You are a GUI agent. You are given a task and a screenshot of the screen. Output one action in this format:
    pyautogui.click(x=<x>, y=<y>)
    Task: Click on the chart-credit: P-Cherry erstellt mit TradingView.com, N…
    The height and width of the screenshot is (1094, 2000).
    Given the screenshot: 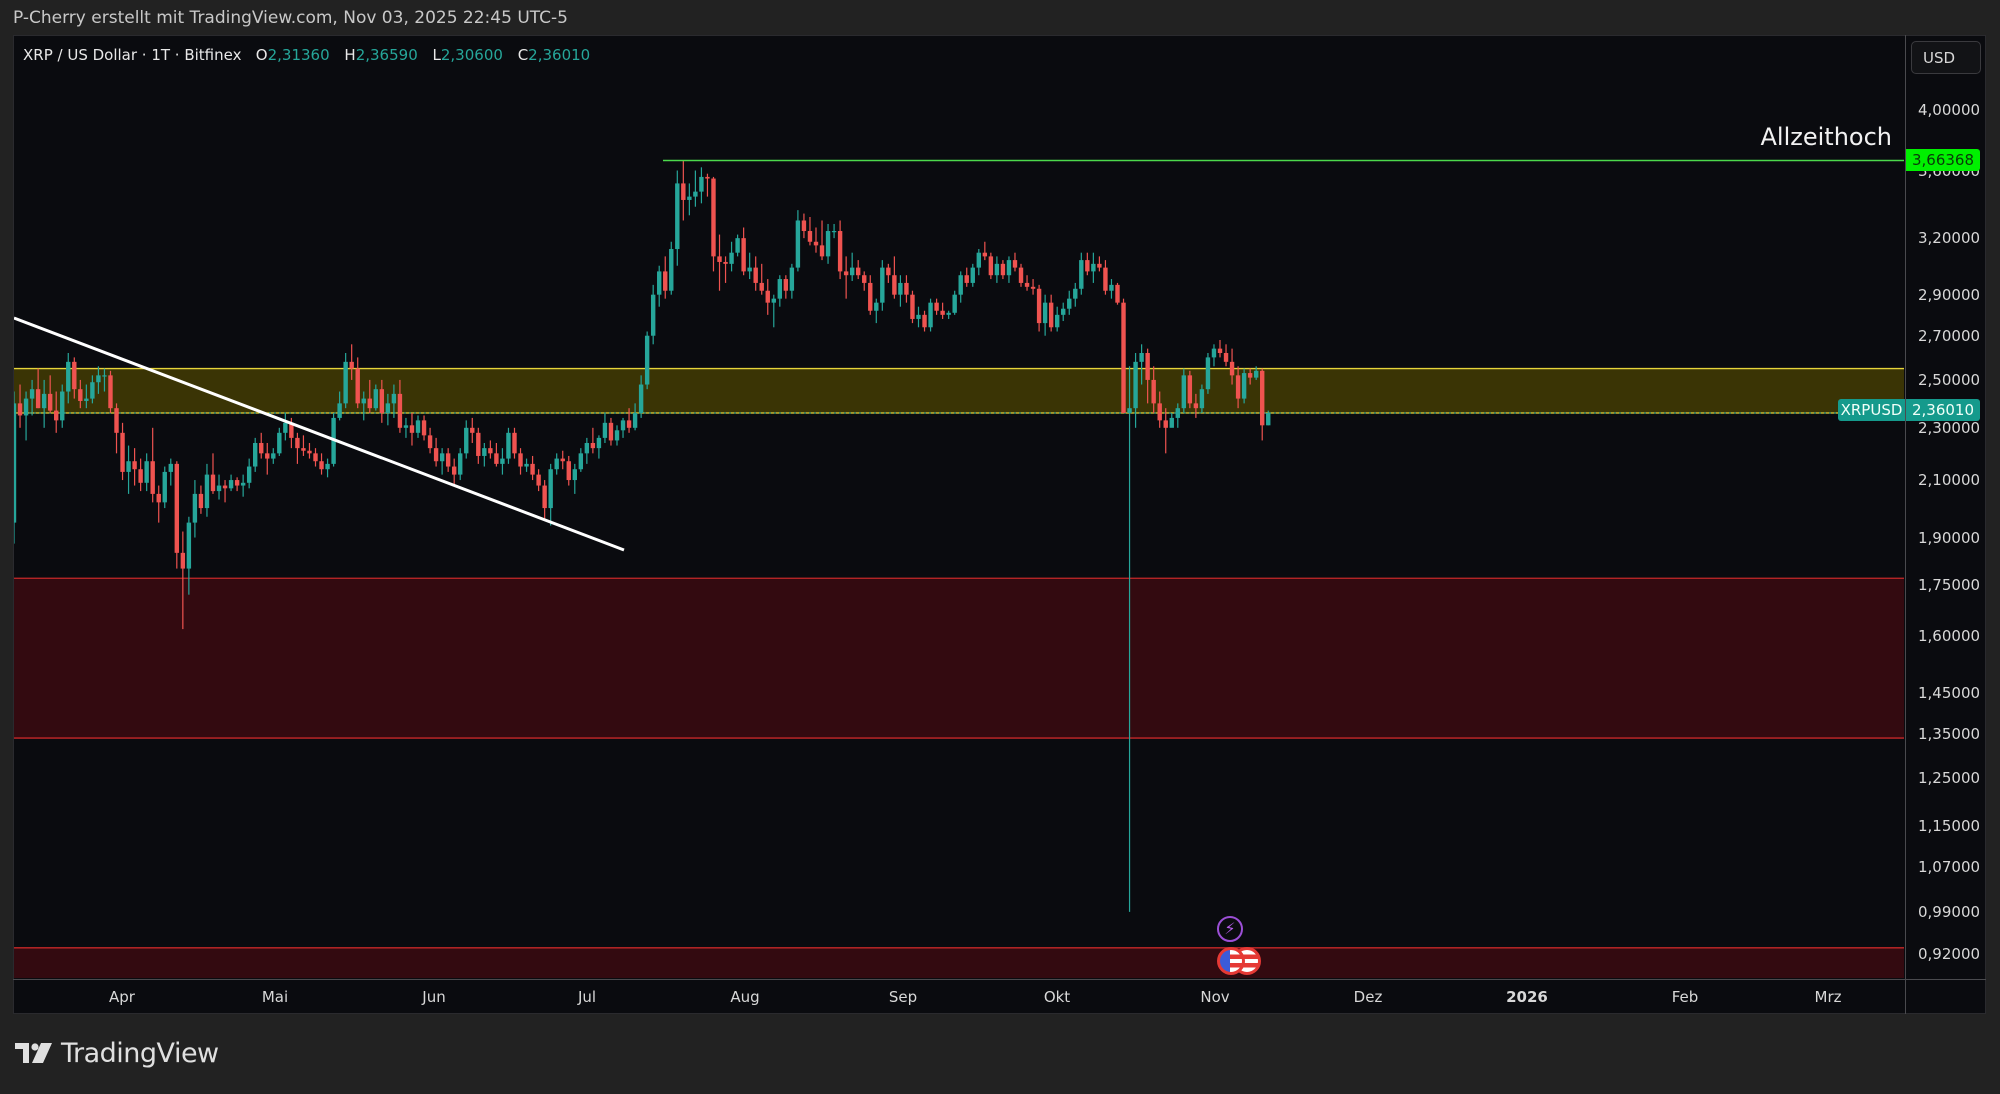 What is the action you would take?
    pyautogui.click(x=290, y=18)
    